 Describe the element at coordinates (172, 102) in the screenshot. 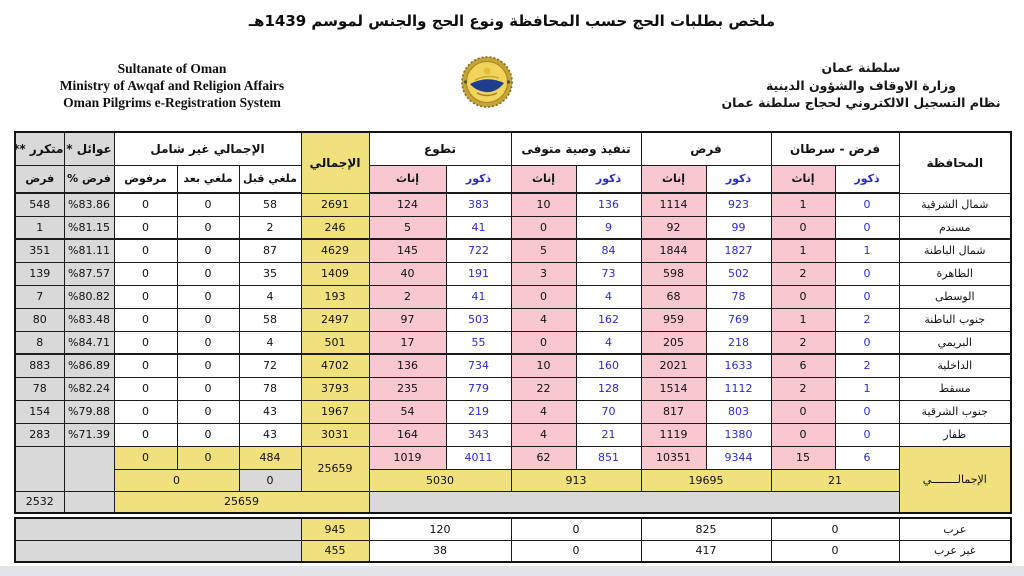

I see `letterhead-english-line3: Oman Pilgrims e-Registration System` at that location.